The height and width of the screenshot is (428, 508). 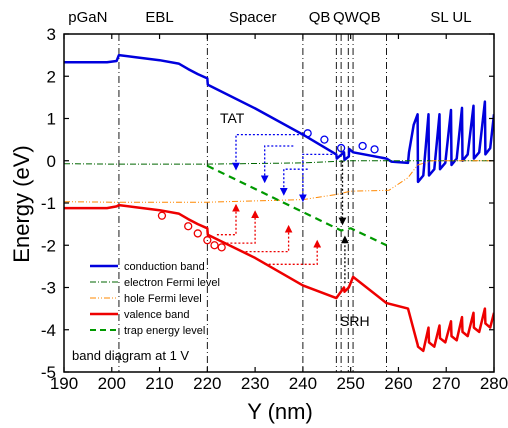 What do you see at coordinates (446, 383) in the screenshot?
I see `x-tick-label-270: 270` at bounding box center [446, 383].